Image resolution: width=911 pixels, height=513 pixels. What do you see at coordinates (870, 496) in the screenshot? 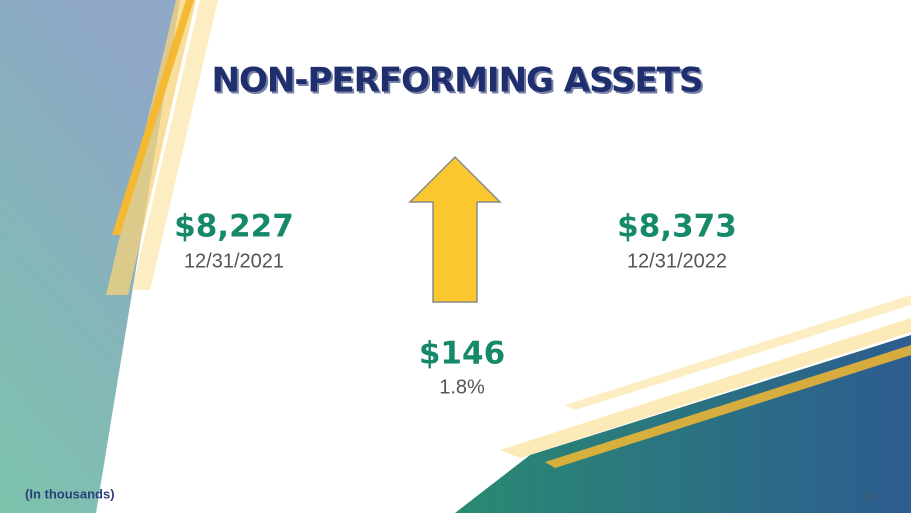
I see `page-number: 29` at bounding box center [870, 496].